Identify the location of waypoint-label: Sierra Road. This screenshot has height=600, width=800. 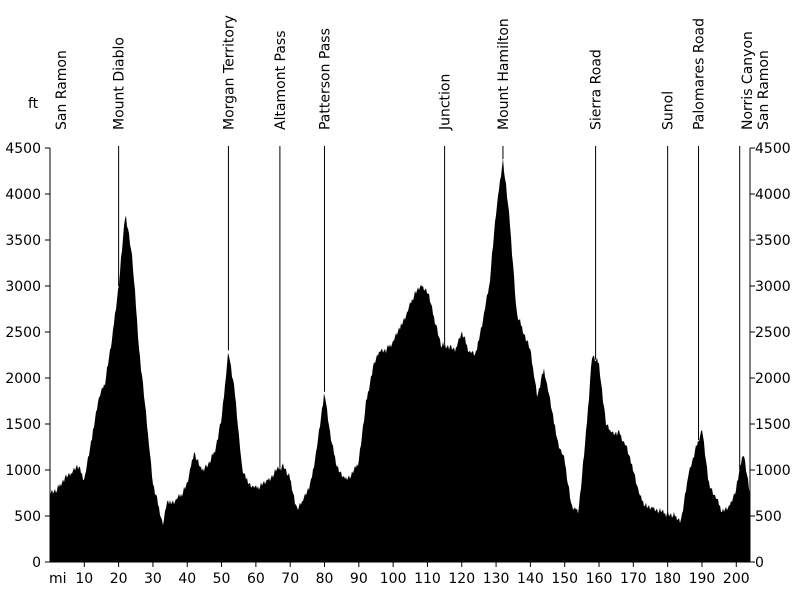
(597, 89).